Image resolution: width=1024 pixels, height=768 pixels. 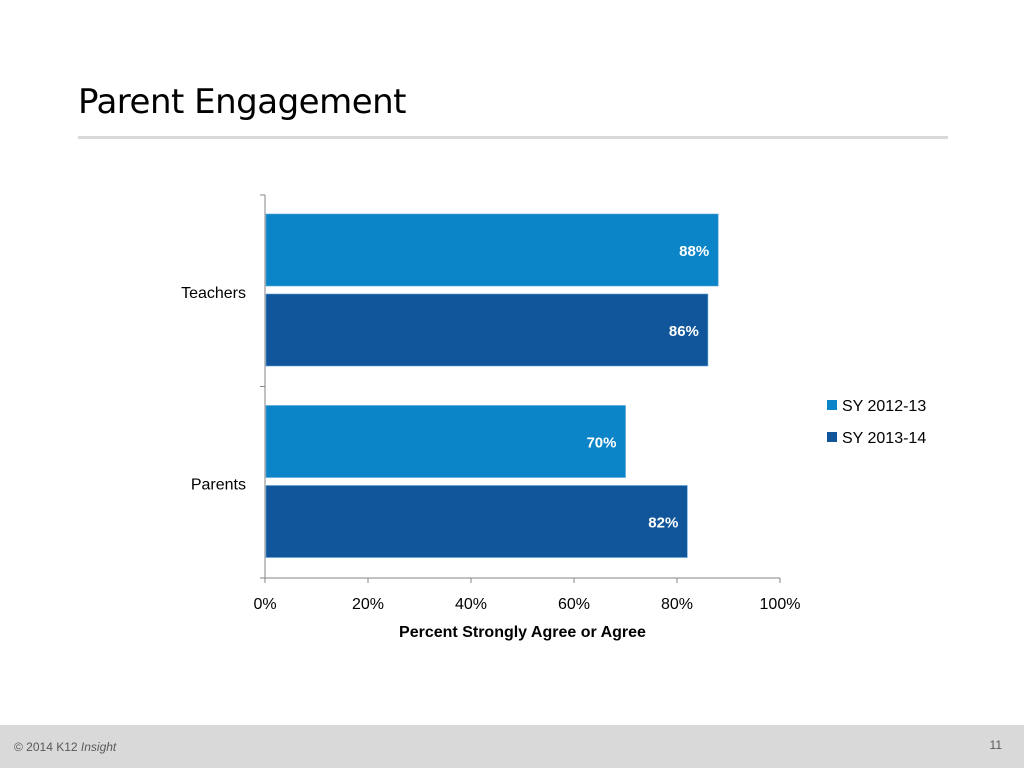 I want to click on x-tick-label: 60%, so click(x=574, y=604).